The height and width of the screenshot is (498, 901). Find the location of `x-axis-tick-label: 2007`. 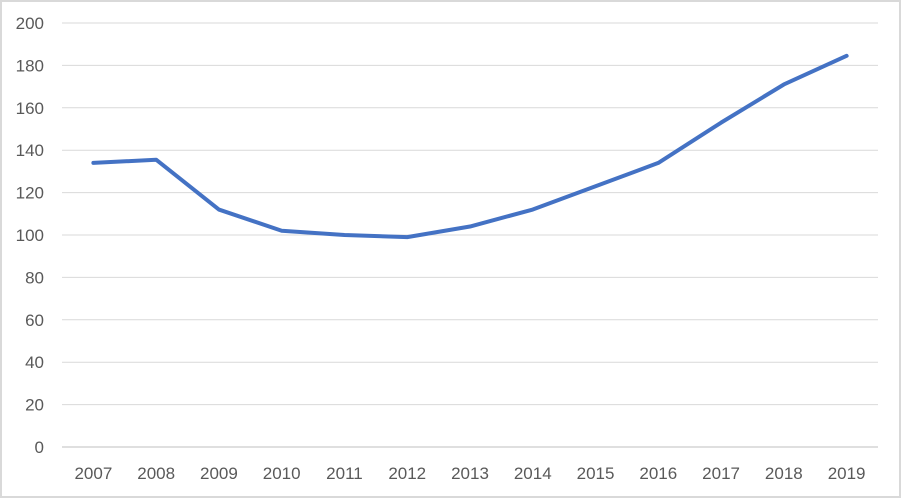

x-axis-tick-label: 2007 is located at coordinates (93, 473).